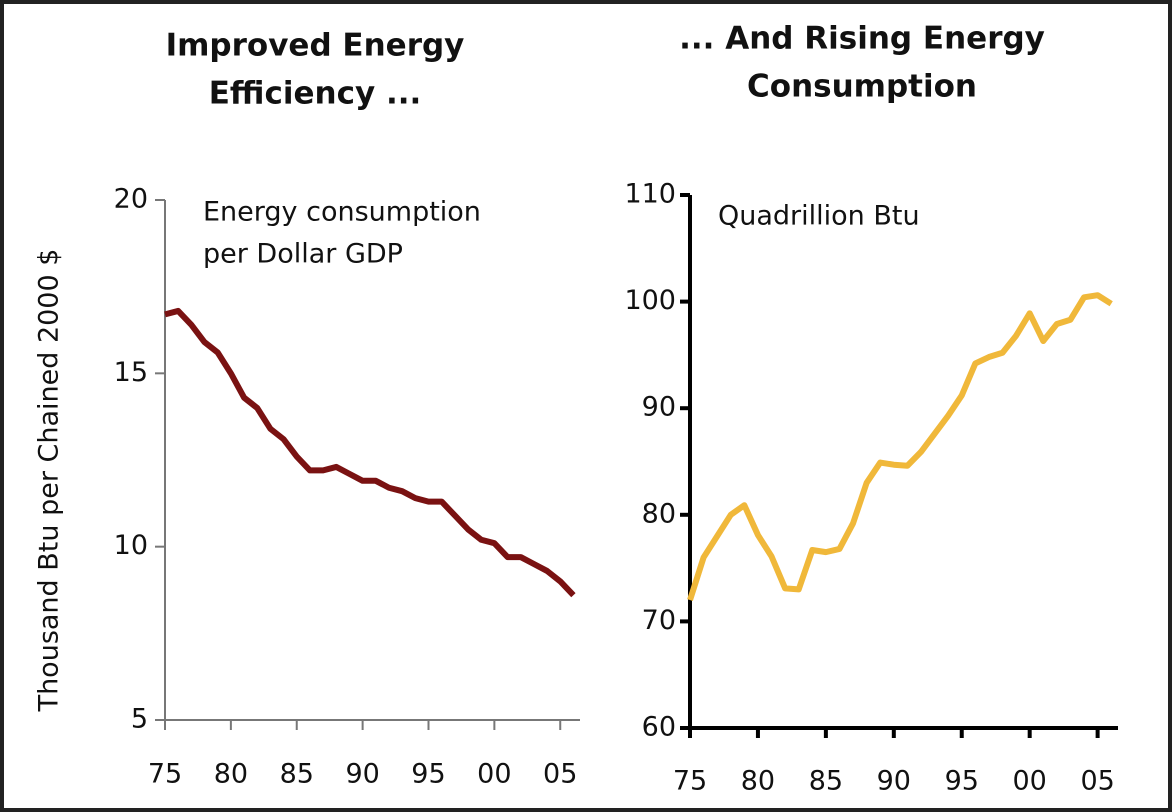 This screenshot has height=812, width=1172. I want to click on y-tick-label: 100, so click(650, 300).